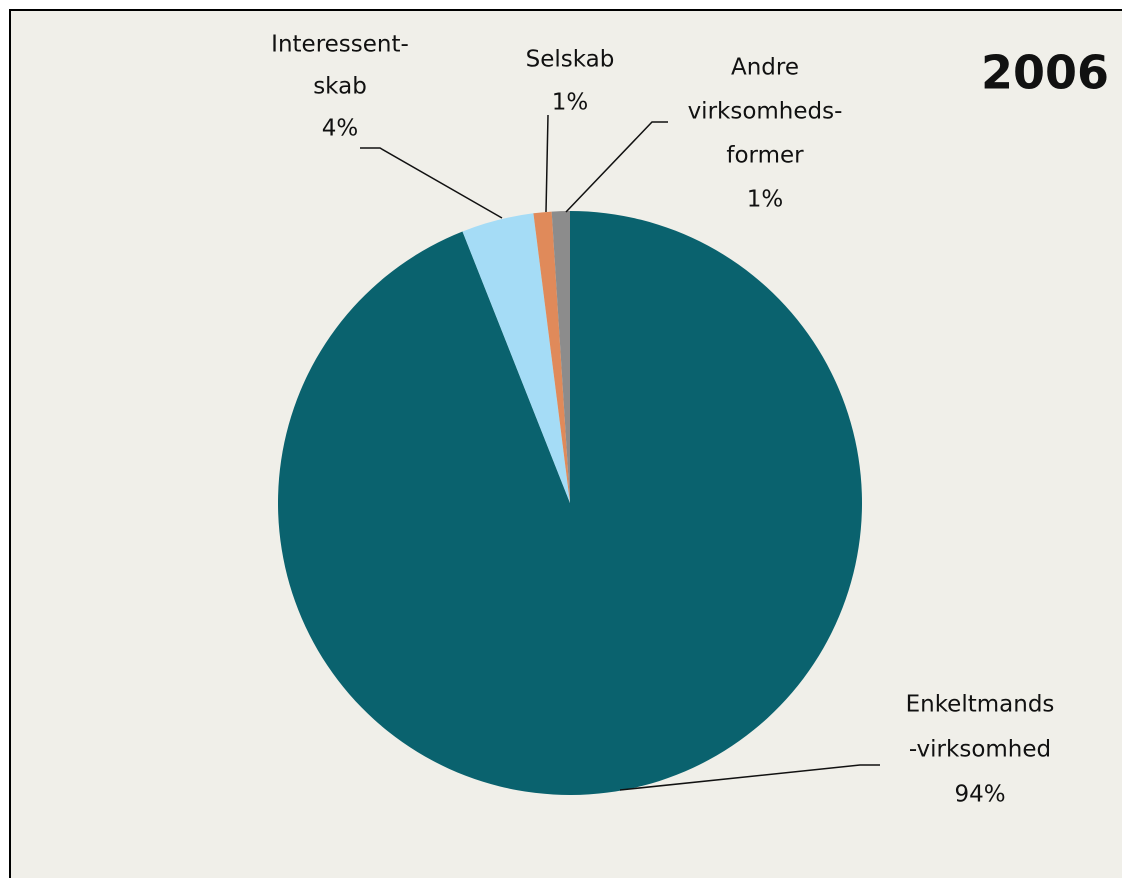 The image size is (1122, 878). Describe the element at coordinates (340, 87) in the screenshot. I see `slice-label: skab` at that location.